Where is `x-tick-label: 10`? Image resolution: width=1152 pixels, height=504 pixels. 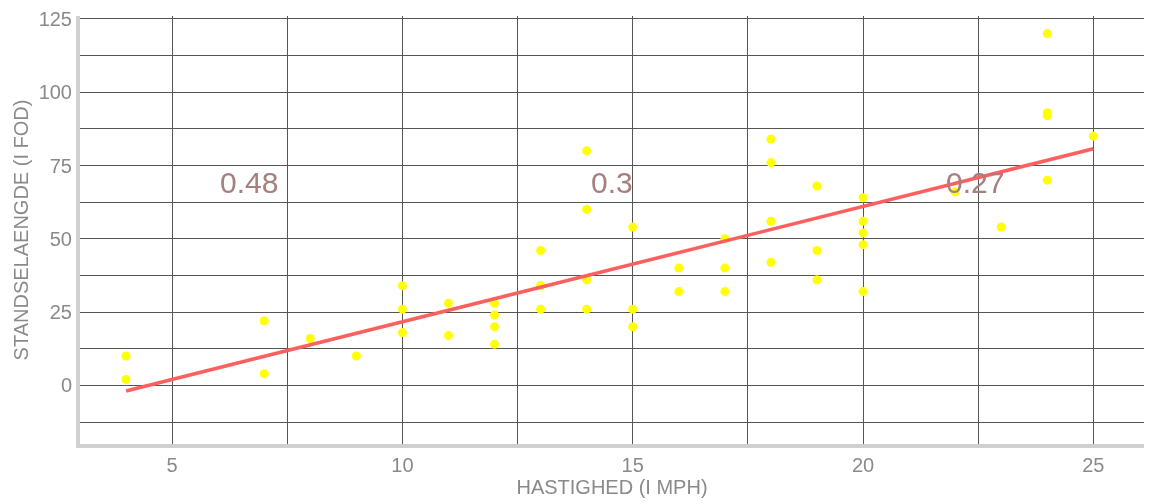 x-tick-label: 10 is located at coordinates (402, 465).